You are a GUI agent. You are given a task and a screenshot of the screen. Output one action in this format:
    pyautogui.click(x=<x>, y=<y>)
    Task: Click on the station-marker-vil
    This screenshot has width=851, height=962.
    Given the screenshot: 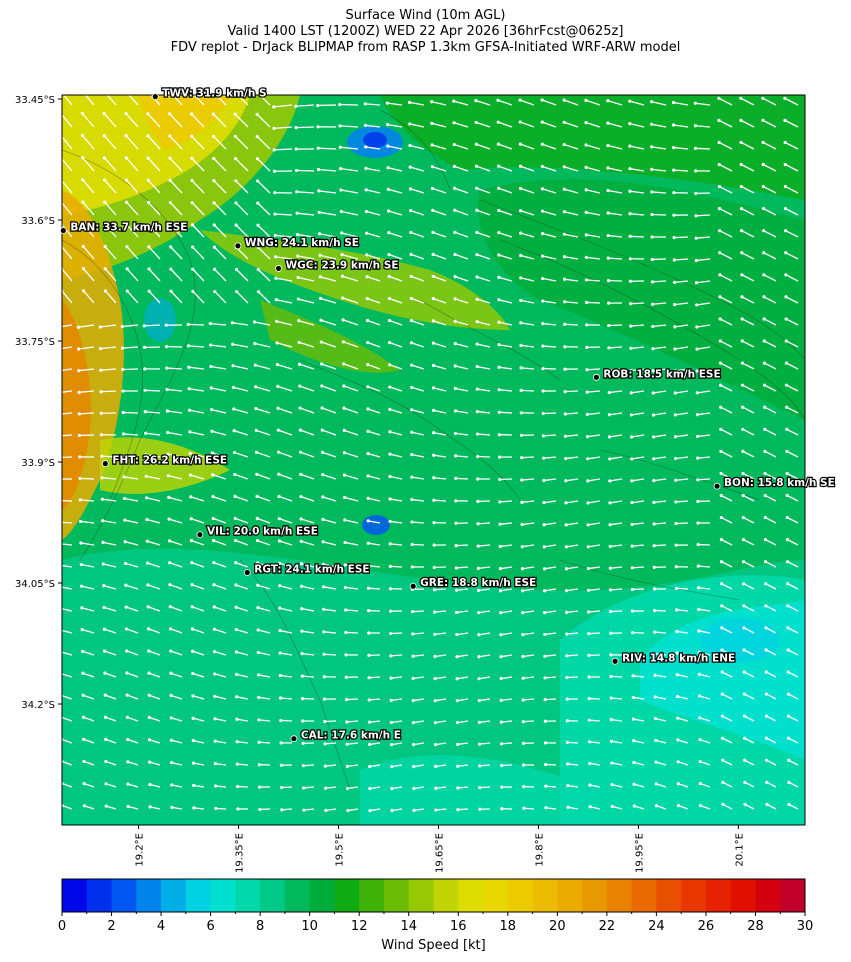 What is the action you would take?
    pyautogui.click(x=200, y=535)
    